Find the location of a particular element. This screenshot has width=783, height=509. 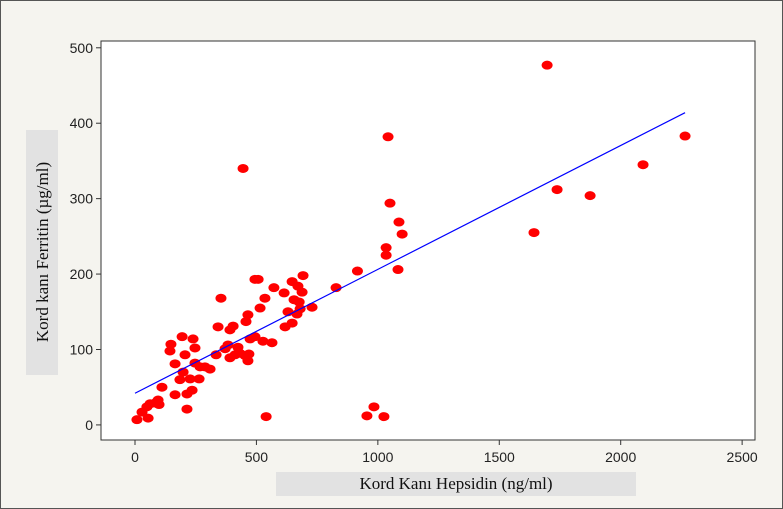

x-tick-label: 2500 is located at coordinates (742, 457).